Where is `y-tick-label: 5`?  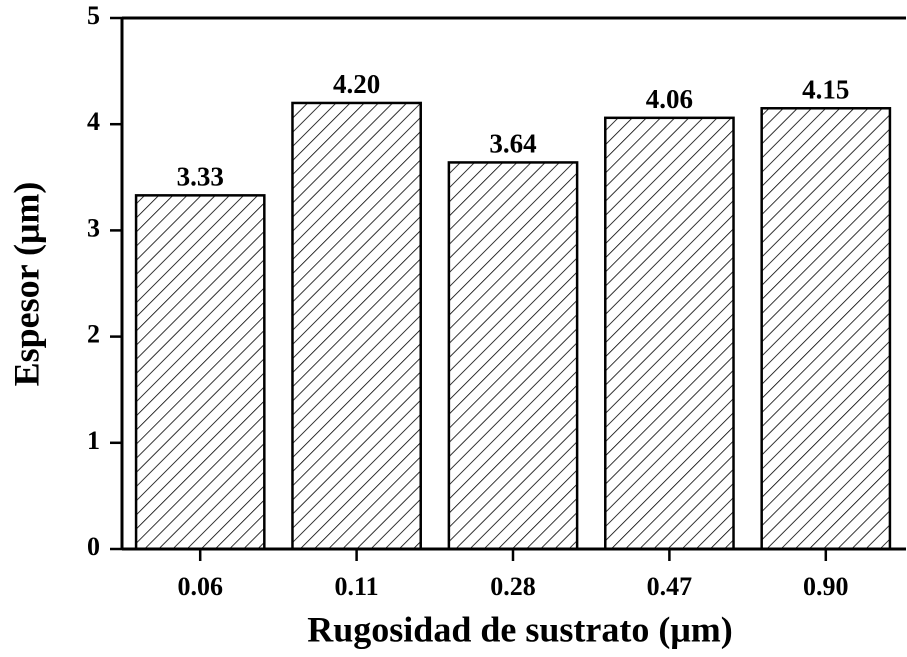
y-tick-label: 5 is located at coordinates (93, 15).